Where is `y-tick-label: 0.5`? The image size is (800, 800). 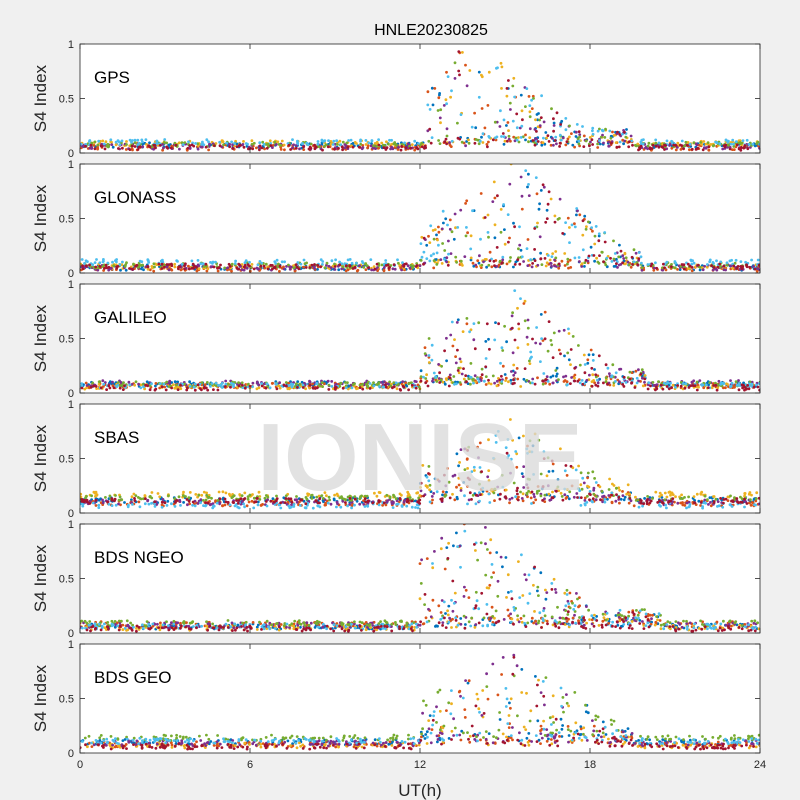 y-tick-label: 0.5 is located at coordinates (66, 460).